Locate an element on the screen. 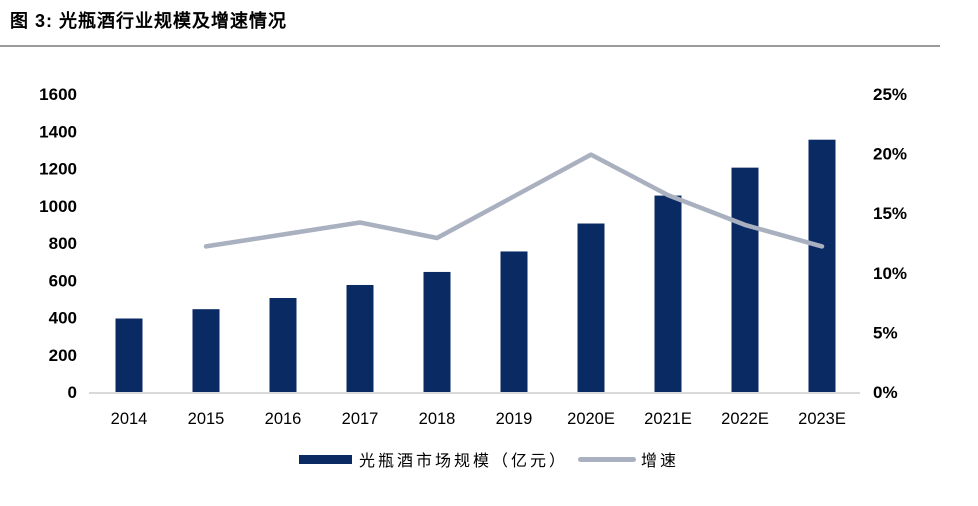 This screenshot has width=978, height=506. bar-2023E is located at coordinates (822, 266).